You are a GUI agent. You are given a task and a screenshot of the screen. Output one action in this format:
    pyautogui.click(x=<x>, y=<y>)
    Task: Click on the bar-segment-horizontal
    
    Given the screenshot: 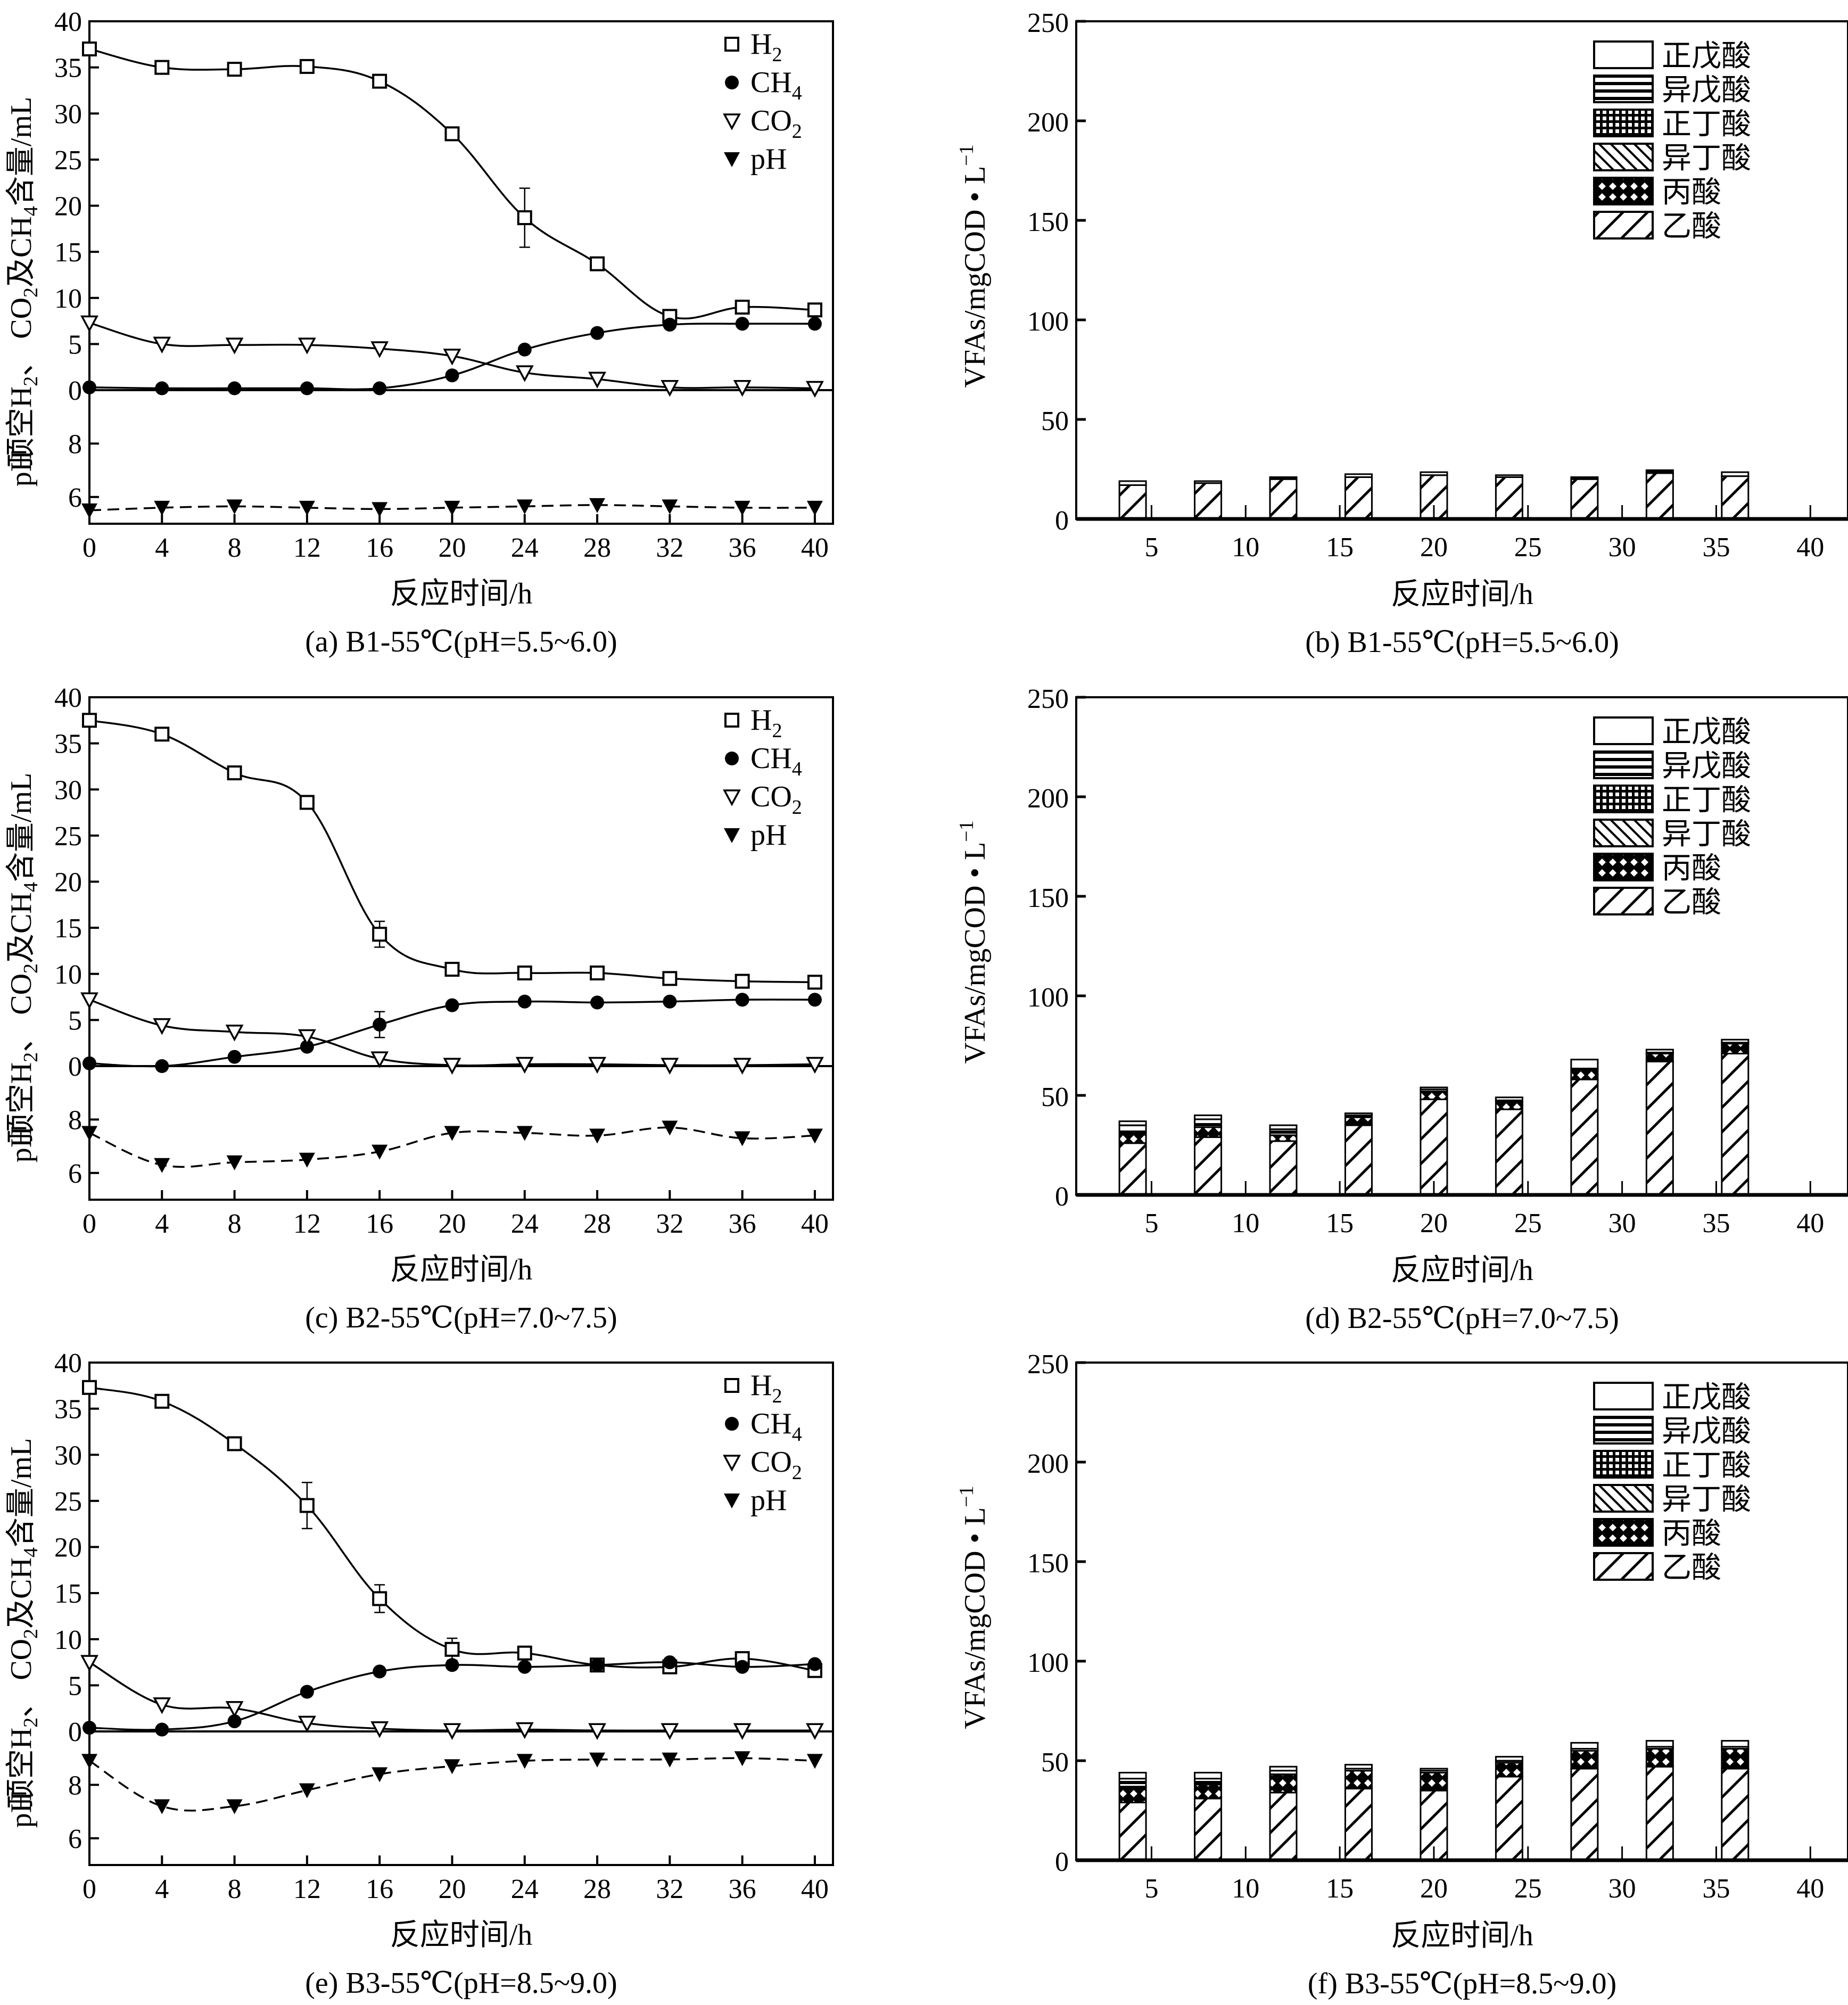 What is the action you would take?
    pyautogui.click(x=1208, y=1123)
    